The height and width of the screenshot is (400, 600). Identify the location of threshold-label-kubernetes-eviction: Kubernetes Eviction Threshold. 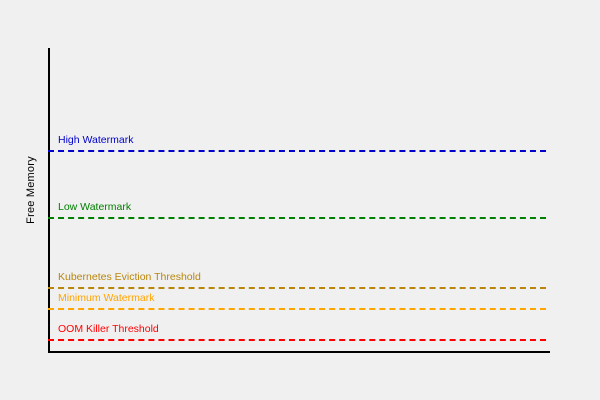
(129, 277).